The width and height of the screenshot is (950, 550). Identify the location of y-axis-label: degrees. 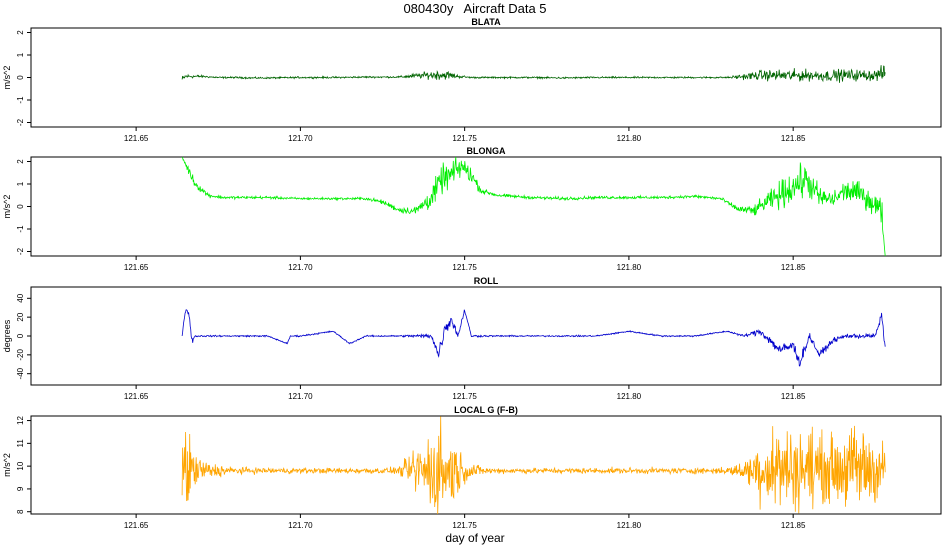
(7, 335).